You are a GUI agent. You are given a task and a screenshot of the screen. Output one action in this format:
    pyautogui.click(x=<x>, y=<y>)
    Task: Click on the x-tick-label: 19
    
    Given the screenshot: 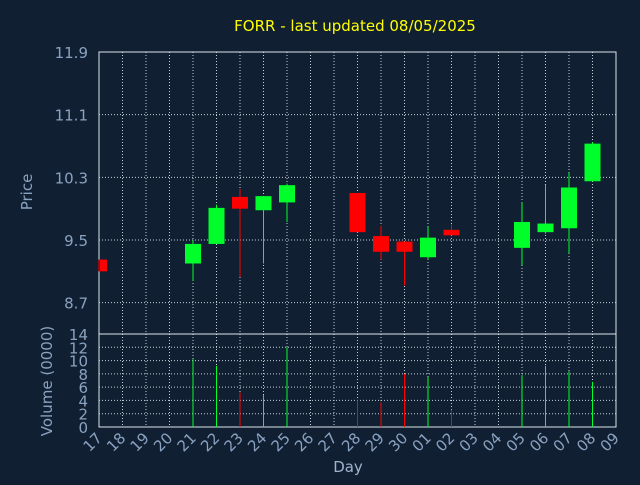 What is the action you would take?
    pyautogui.click(x=140, y=442)
    